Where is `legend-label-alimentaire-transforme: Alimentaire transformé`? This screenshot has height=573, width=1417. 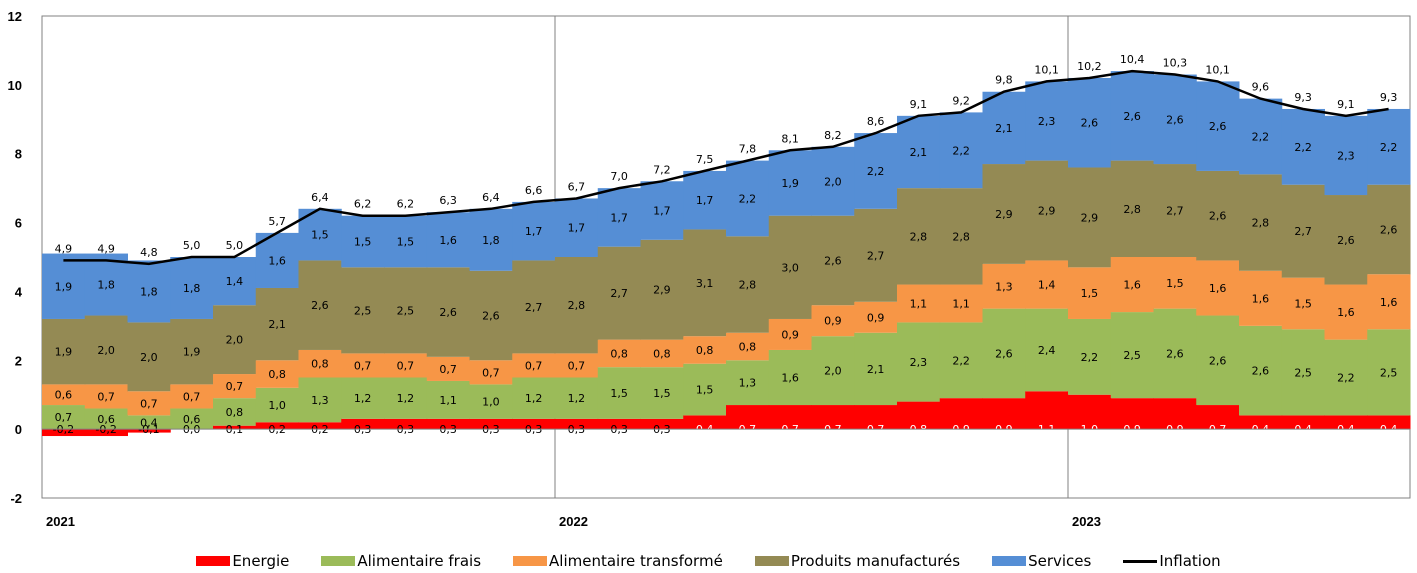
legend-label-alimentaire-transforme: Alimentaire transformé is located at coordinates (636, 561).